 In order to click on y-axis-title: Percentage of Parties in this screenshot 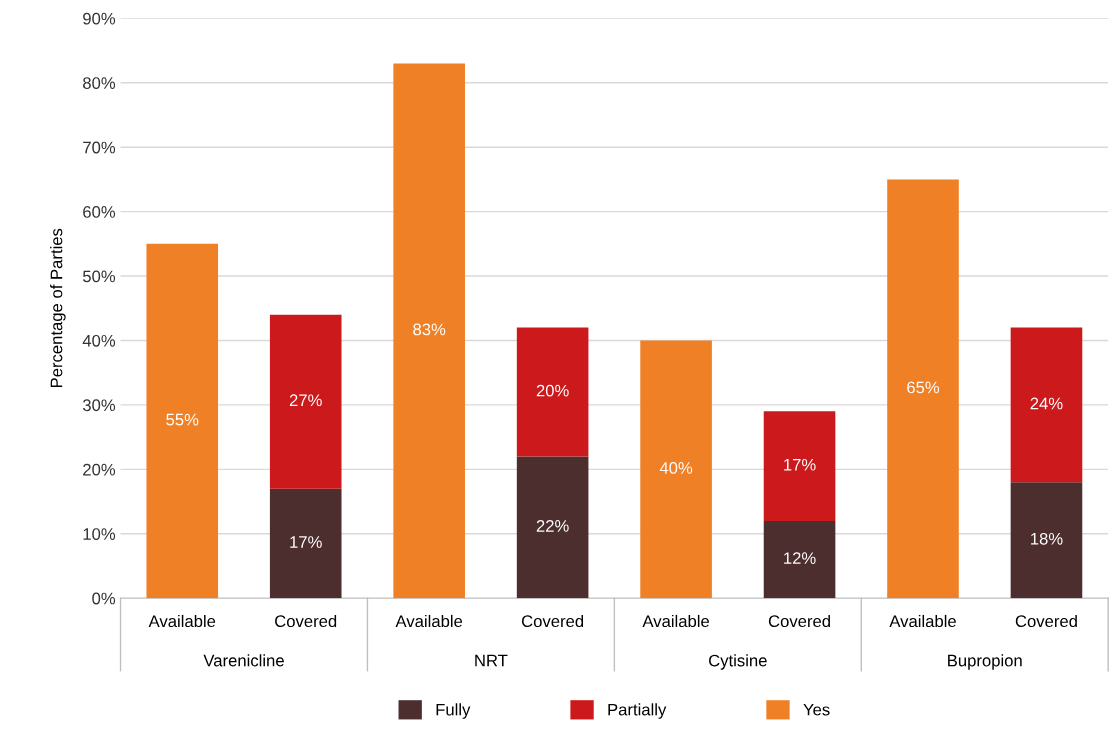, I will do `click(58, 308)`.